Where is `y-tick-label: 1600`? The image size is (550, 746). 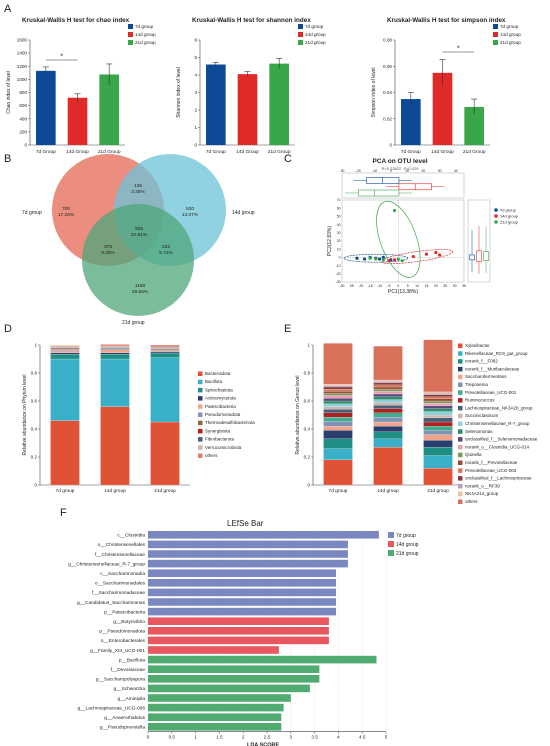
y-tick-label: 1600 is located at coordinates (22, 40).